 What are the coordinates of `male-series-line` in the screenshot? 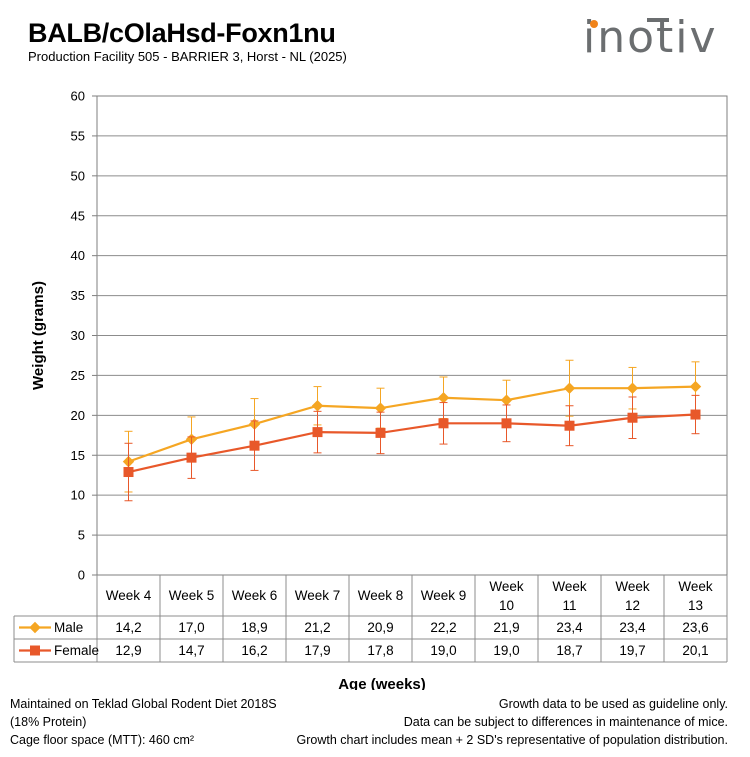 It's located at (412, 424).